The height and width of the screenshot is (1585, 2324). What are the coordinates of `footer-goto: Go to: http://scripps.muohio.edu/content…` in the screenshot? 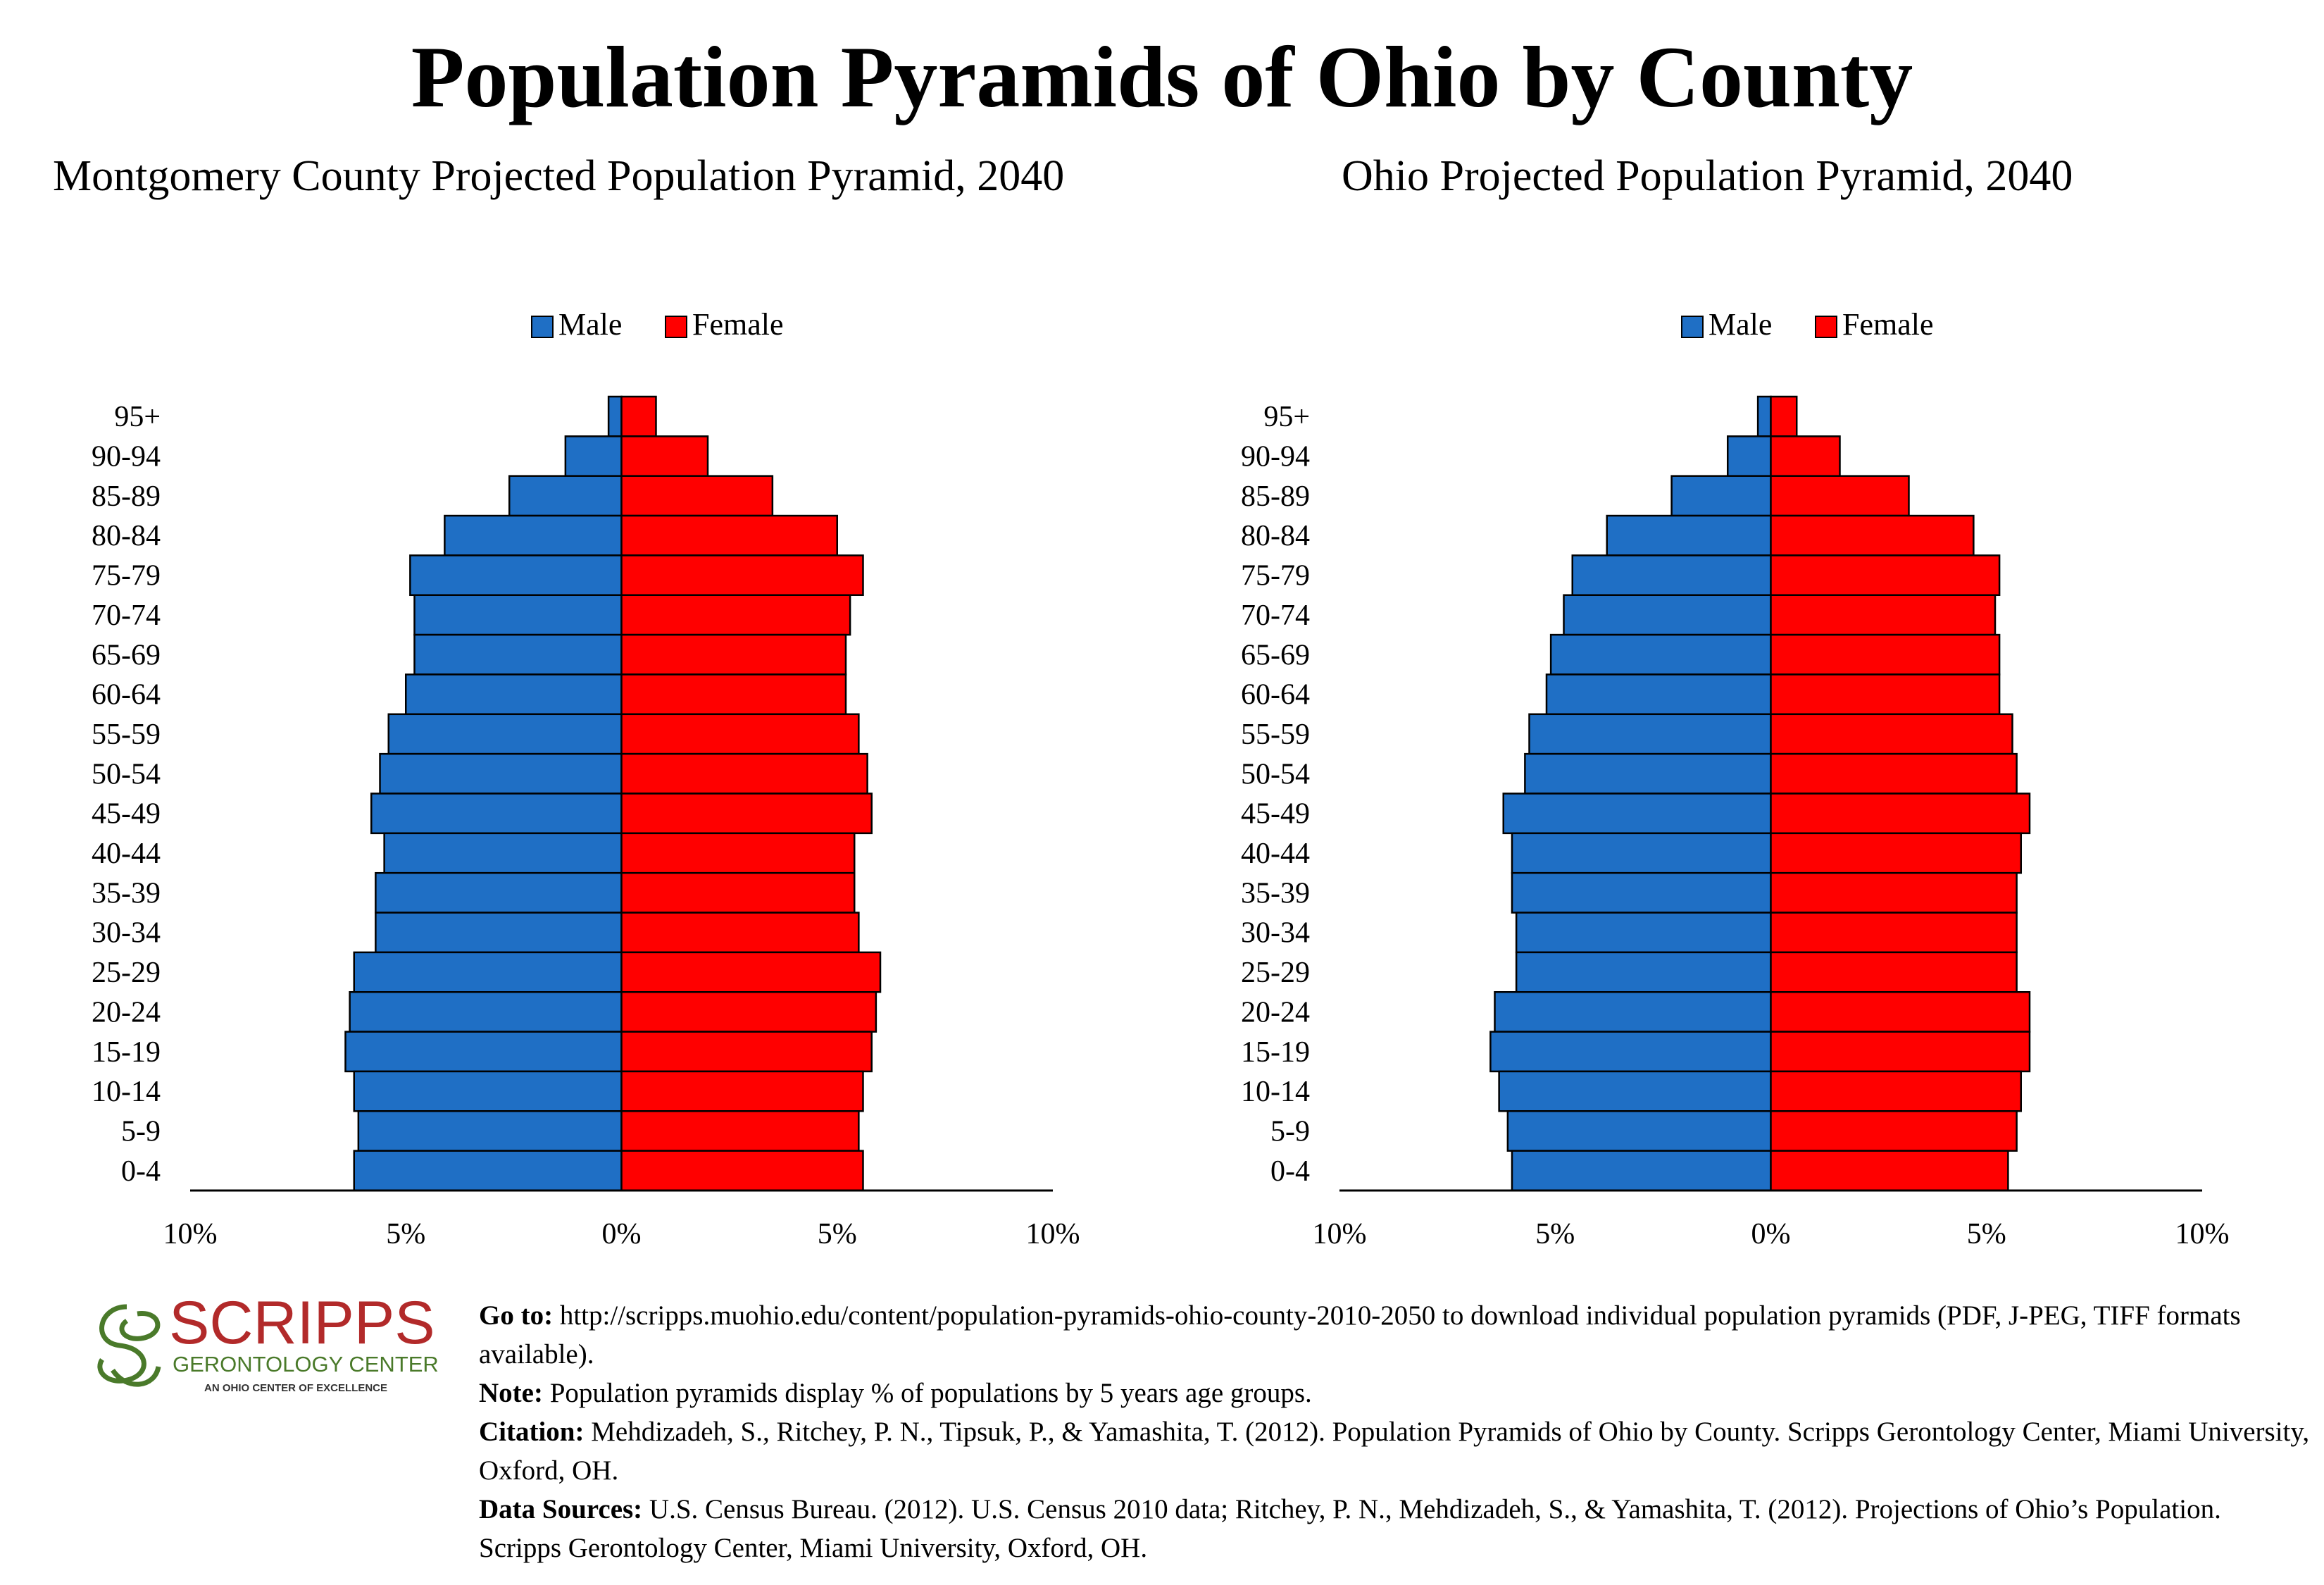 It's located at (1360, 1334).